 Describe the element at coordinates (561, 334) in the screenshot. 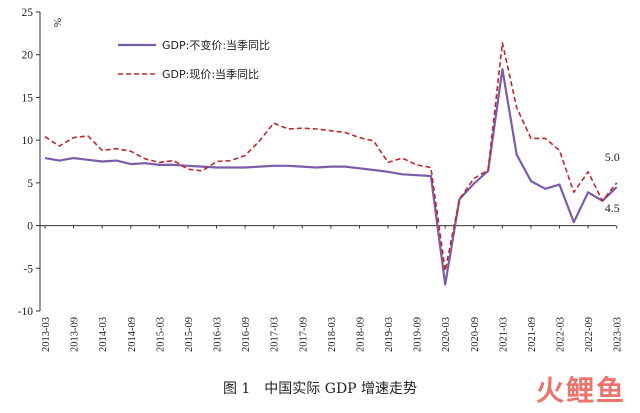

I see `x-tick-label: 2022-03` at that location.